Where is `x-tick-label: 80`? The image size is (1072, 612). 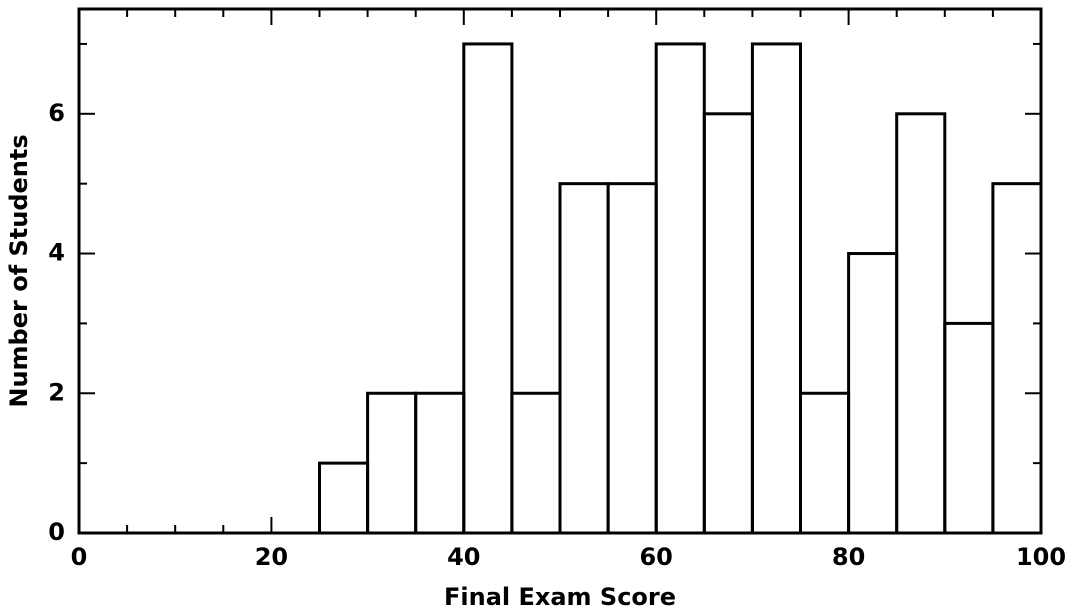 x-tick-label: 80 is located at coordinates (848, 557).